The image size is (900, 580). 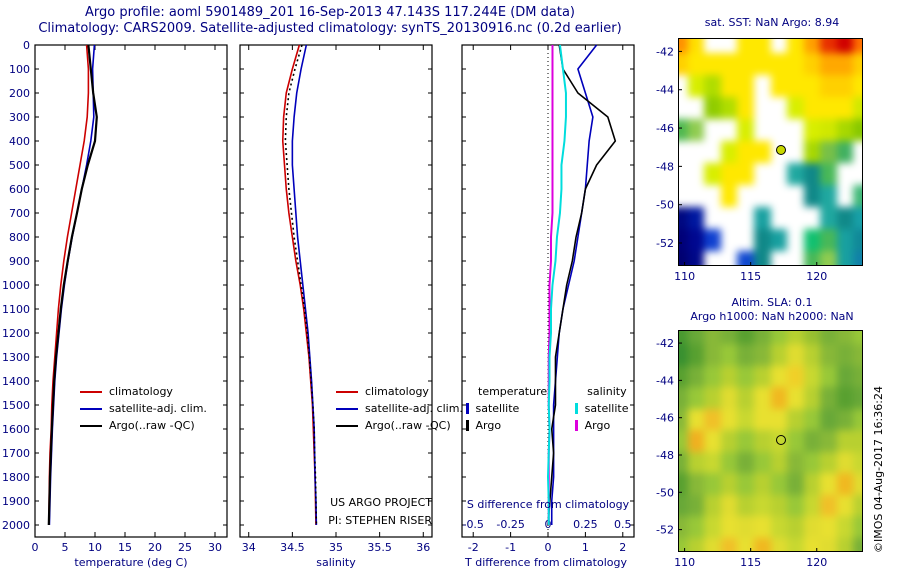 What do you see at coordinates (16, 525) in the screenshot?
I see `tick-label: 2000` at bounding box center [16, 525].